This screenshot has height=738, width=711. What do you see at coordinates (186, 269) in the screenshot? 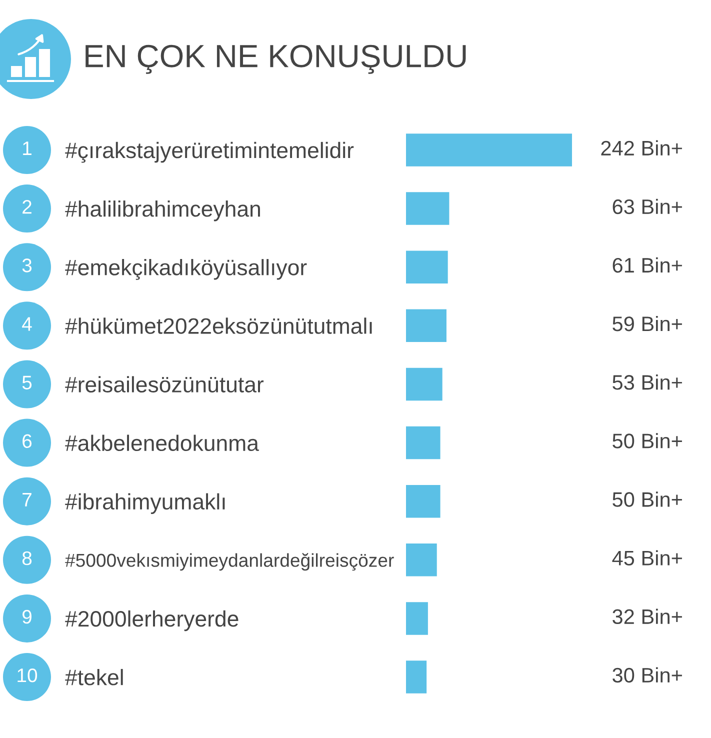
I see `y-tick-label: #emekçikadıköyüsallıyor` at bounding box center [186, 269].